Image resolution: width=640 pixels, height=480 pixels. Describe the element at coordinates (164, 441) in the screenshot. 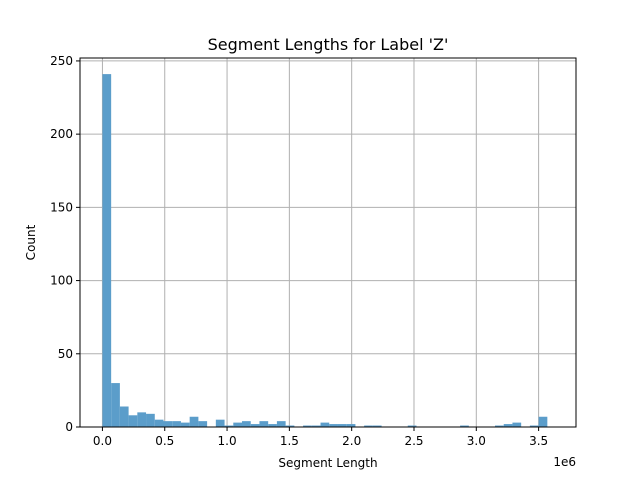

I see `x-tick-label: 0.5` at that location.